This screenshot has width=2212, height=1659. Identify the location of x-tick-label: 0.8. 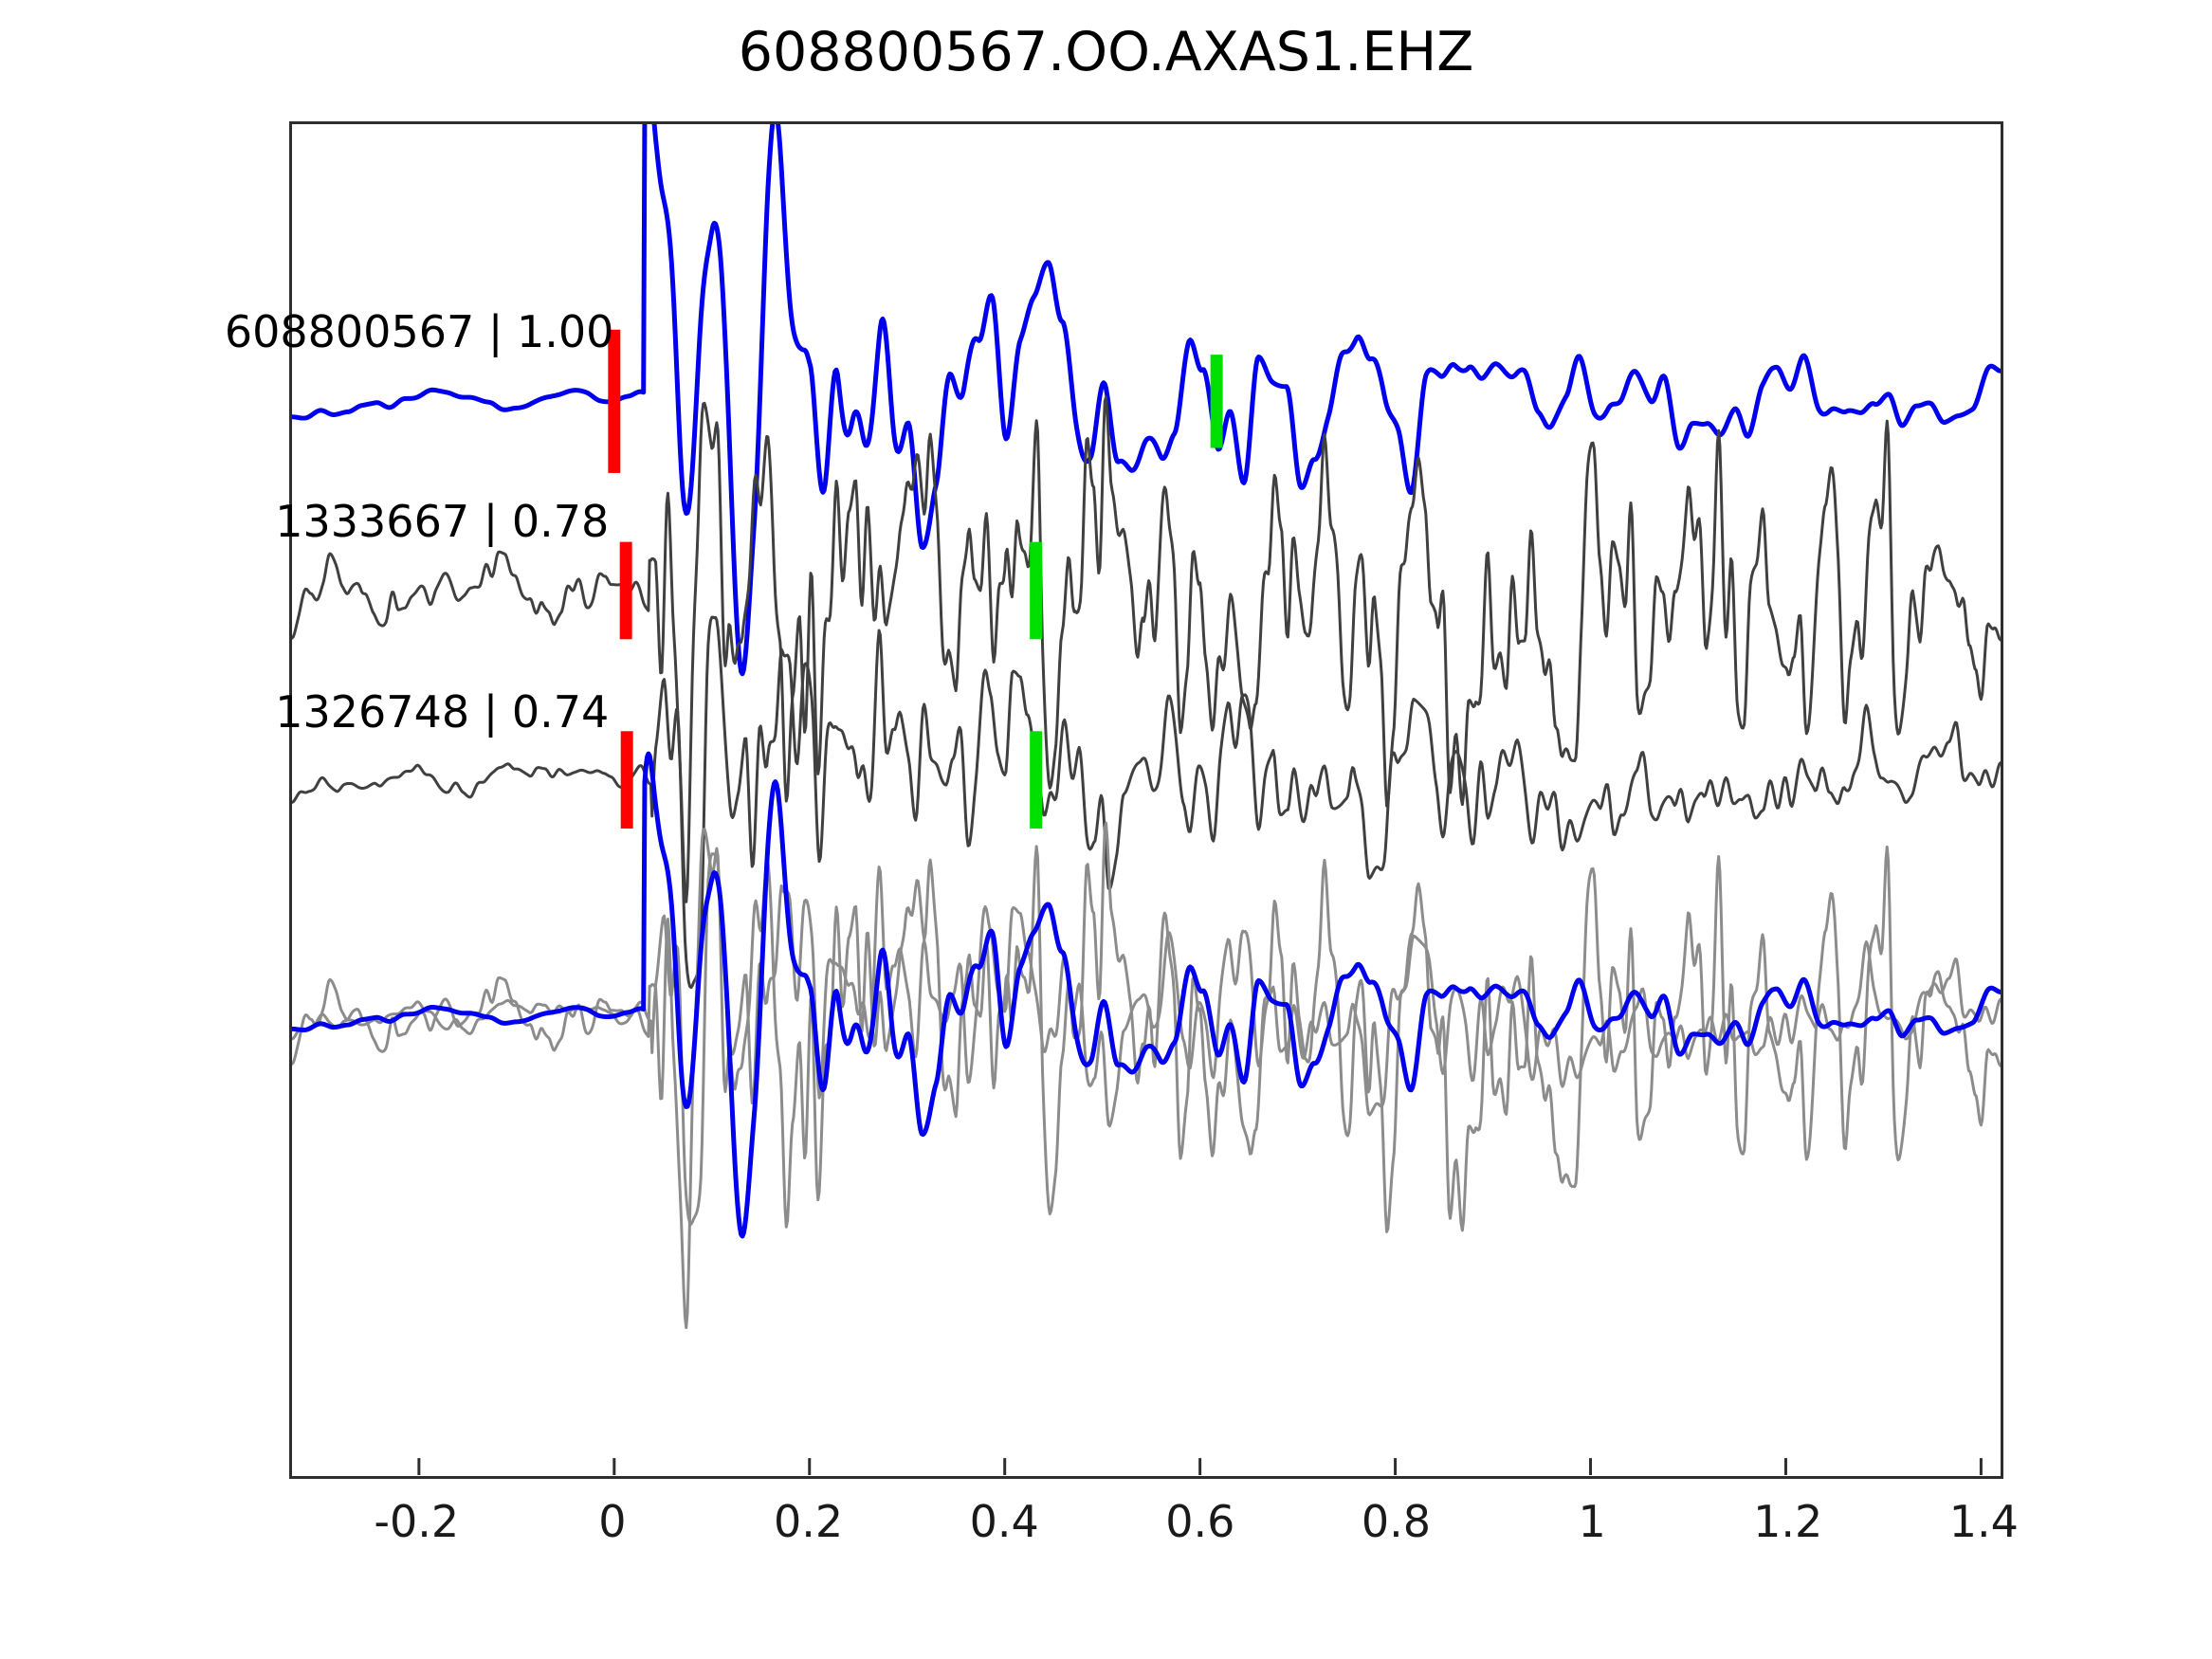
(1396, 1521).